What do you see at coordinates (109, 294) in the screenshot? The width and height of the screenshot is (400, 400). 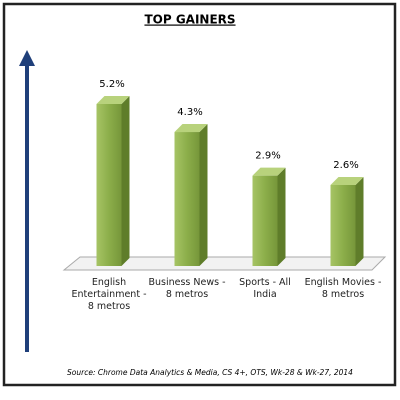 I see `x-tick-label: English Entertainment - 8 metros` at bounding box center [109, 294].